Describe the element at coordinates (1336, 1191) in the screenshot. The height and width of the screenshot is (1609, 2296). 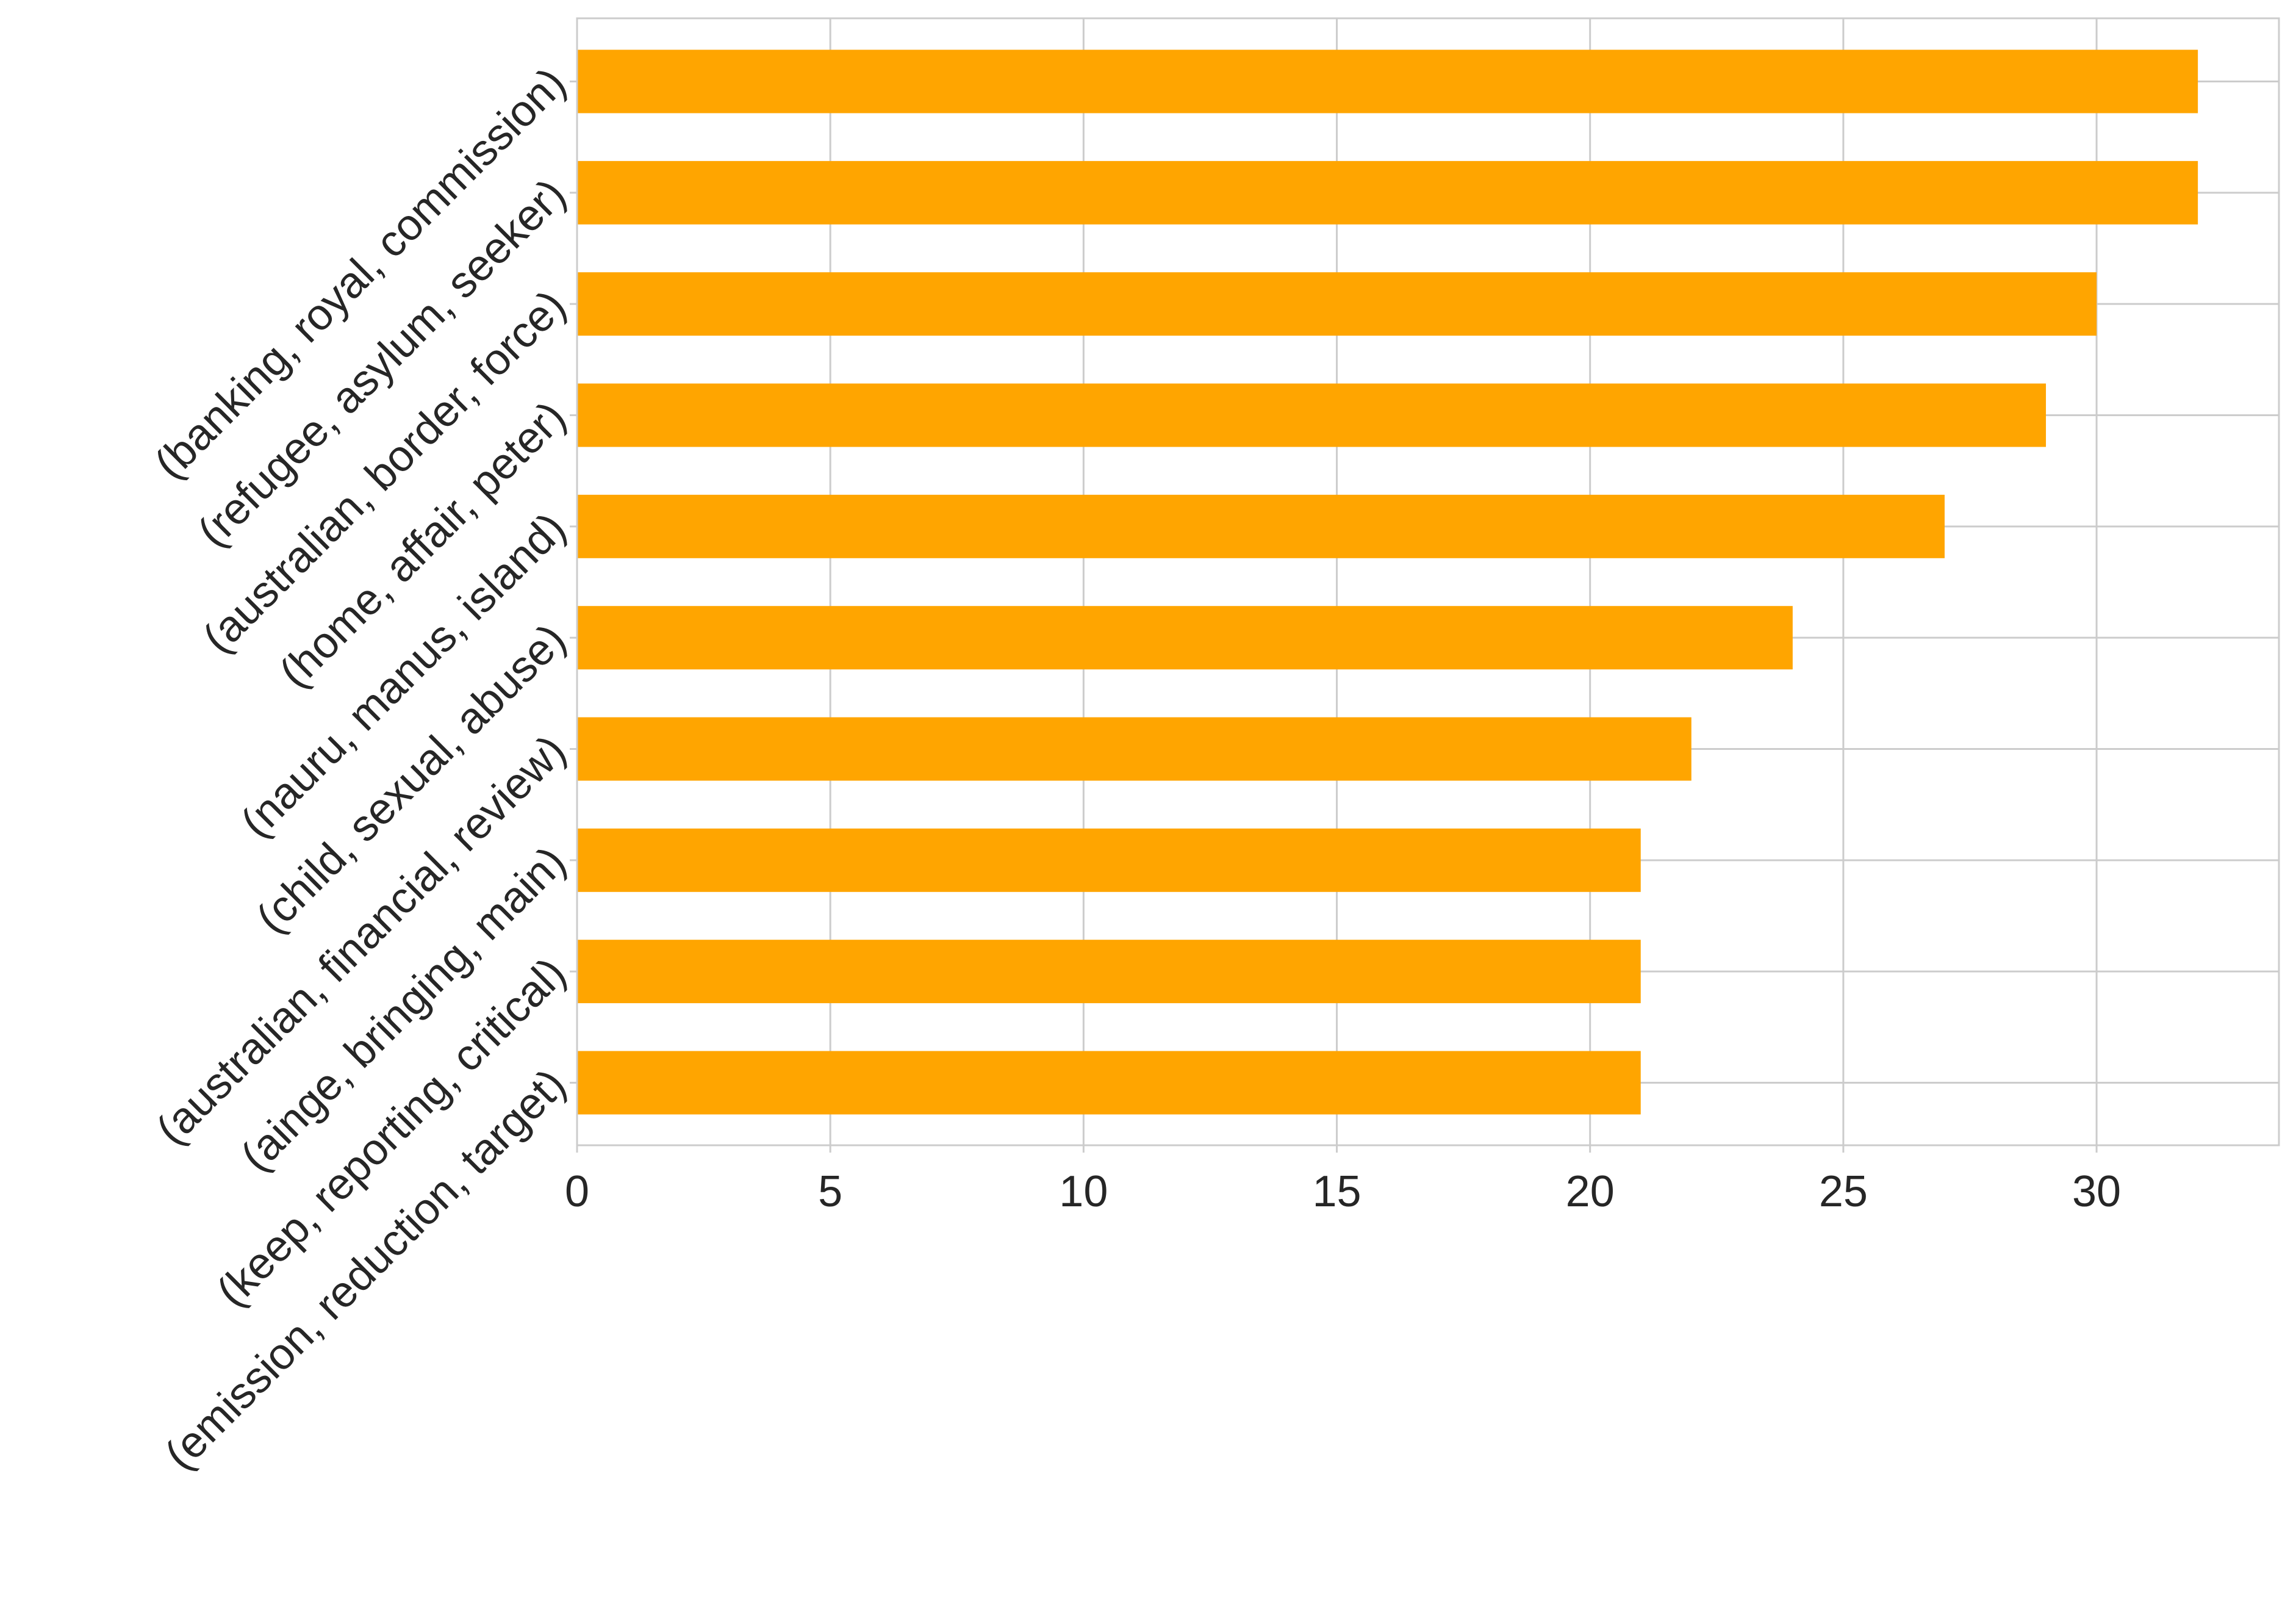
I see `x-tick-label: 15` at that location.